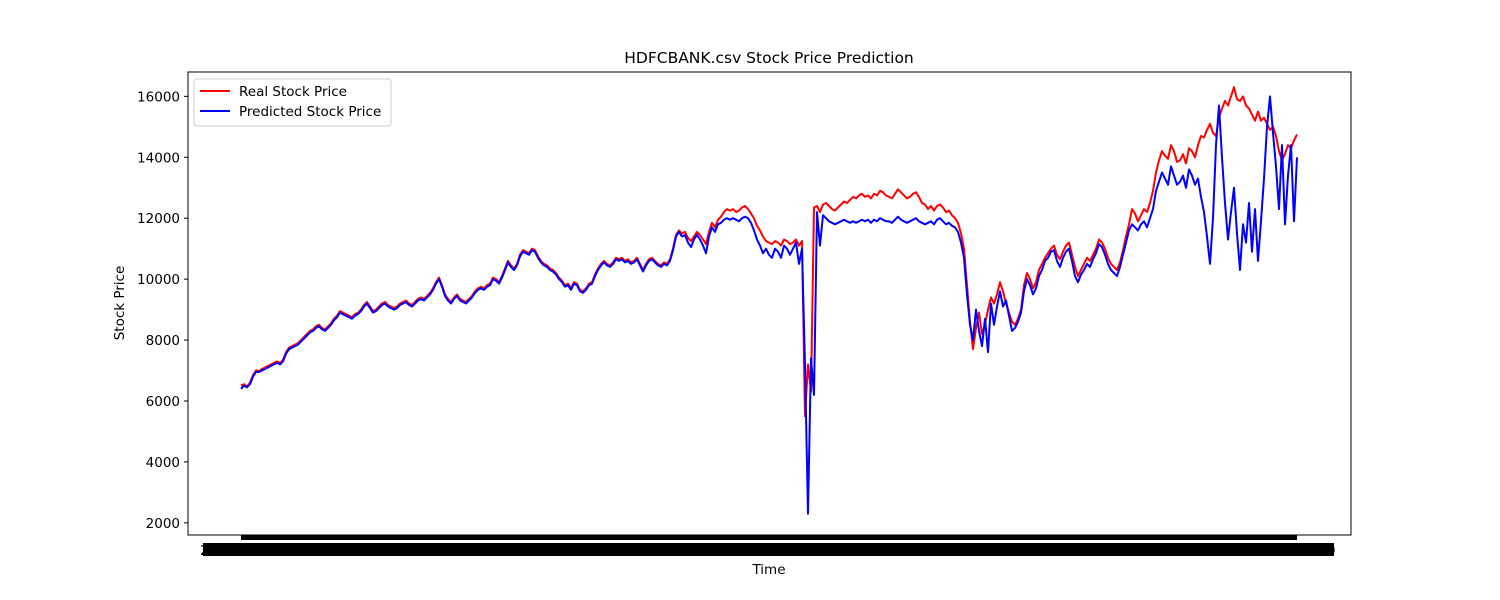 The width and height of the screenshot is (1500, 600). Describe the element at coordinates (163, 463) in the screenshot. I see `y-tick-label: 4000` at that location.